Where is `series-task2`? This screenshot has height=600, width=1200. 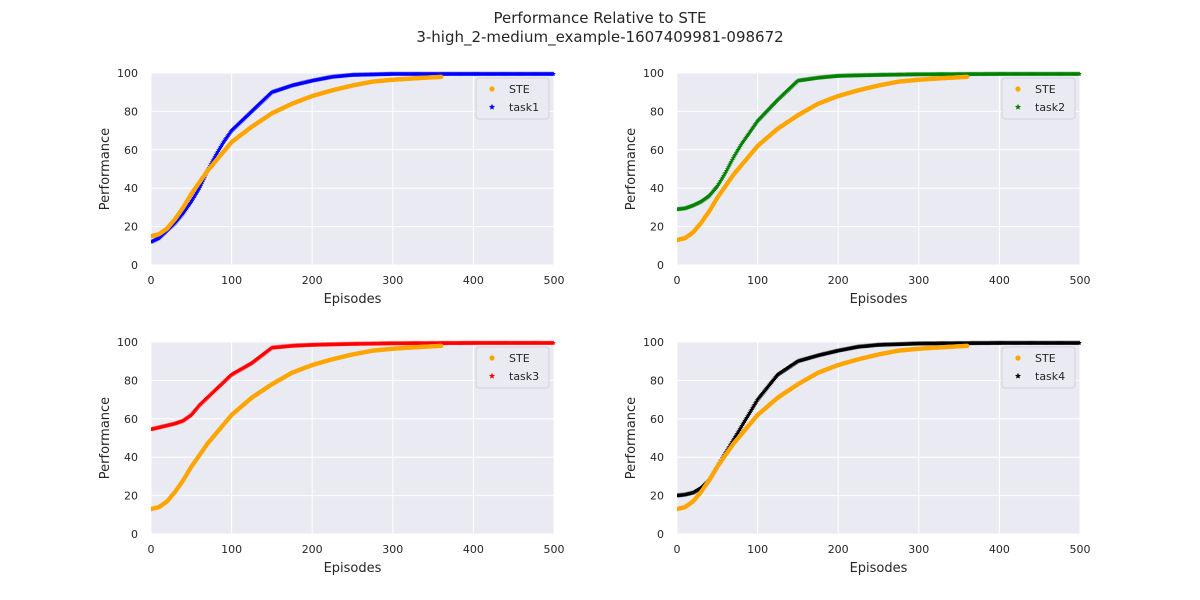 series-task2 is located at coordinates (879, 141).